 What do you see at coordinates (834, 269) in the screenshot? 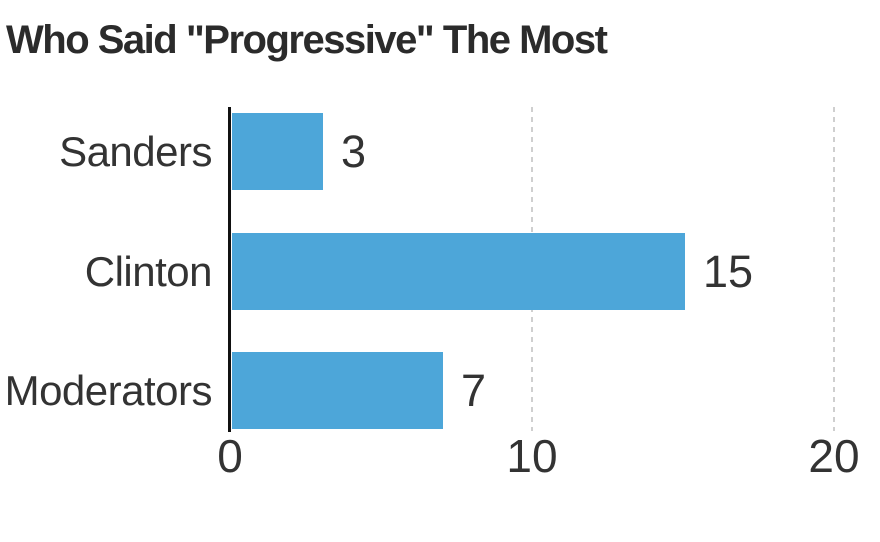
I see `gridline` at bounding box center [834, 269].